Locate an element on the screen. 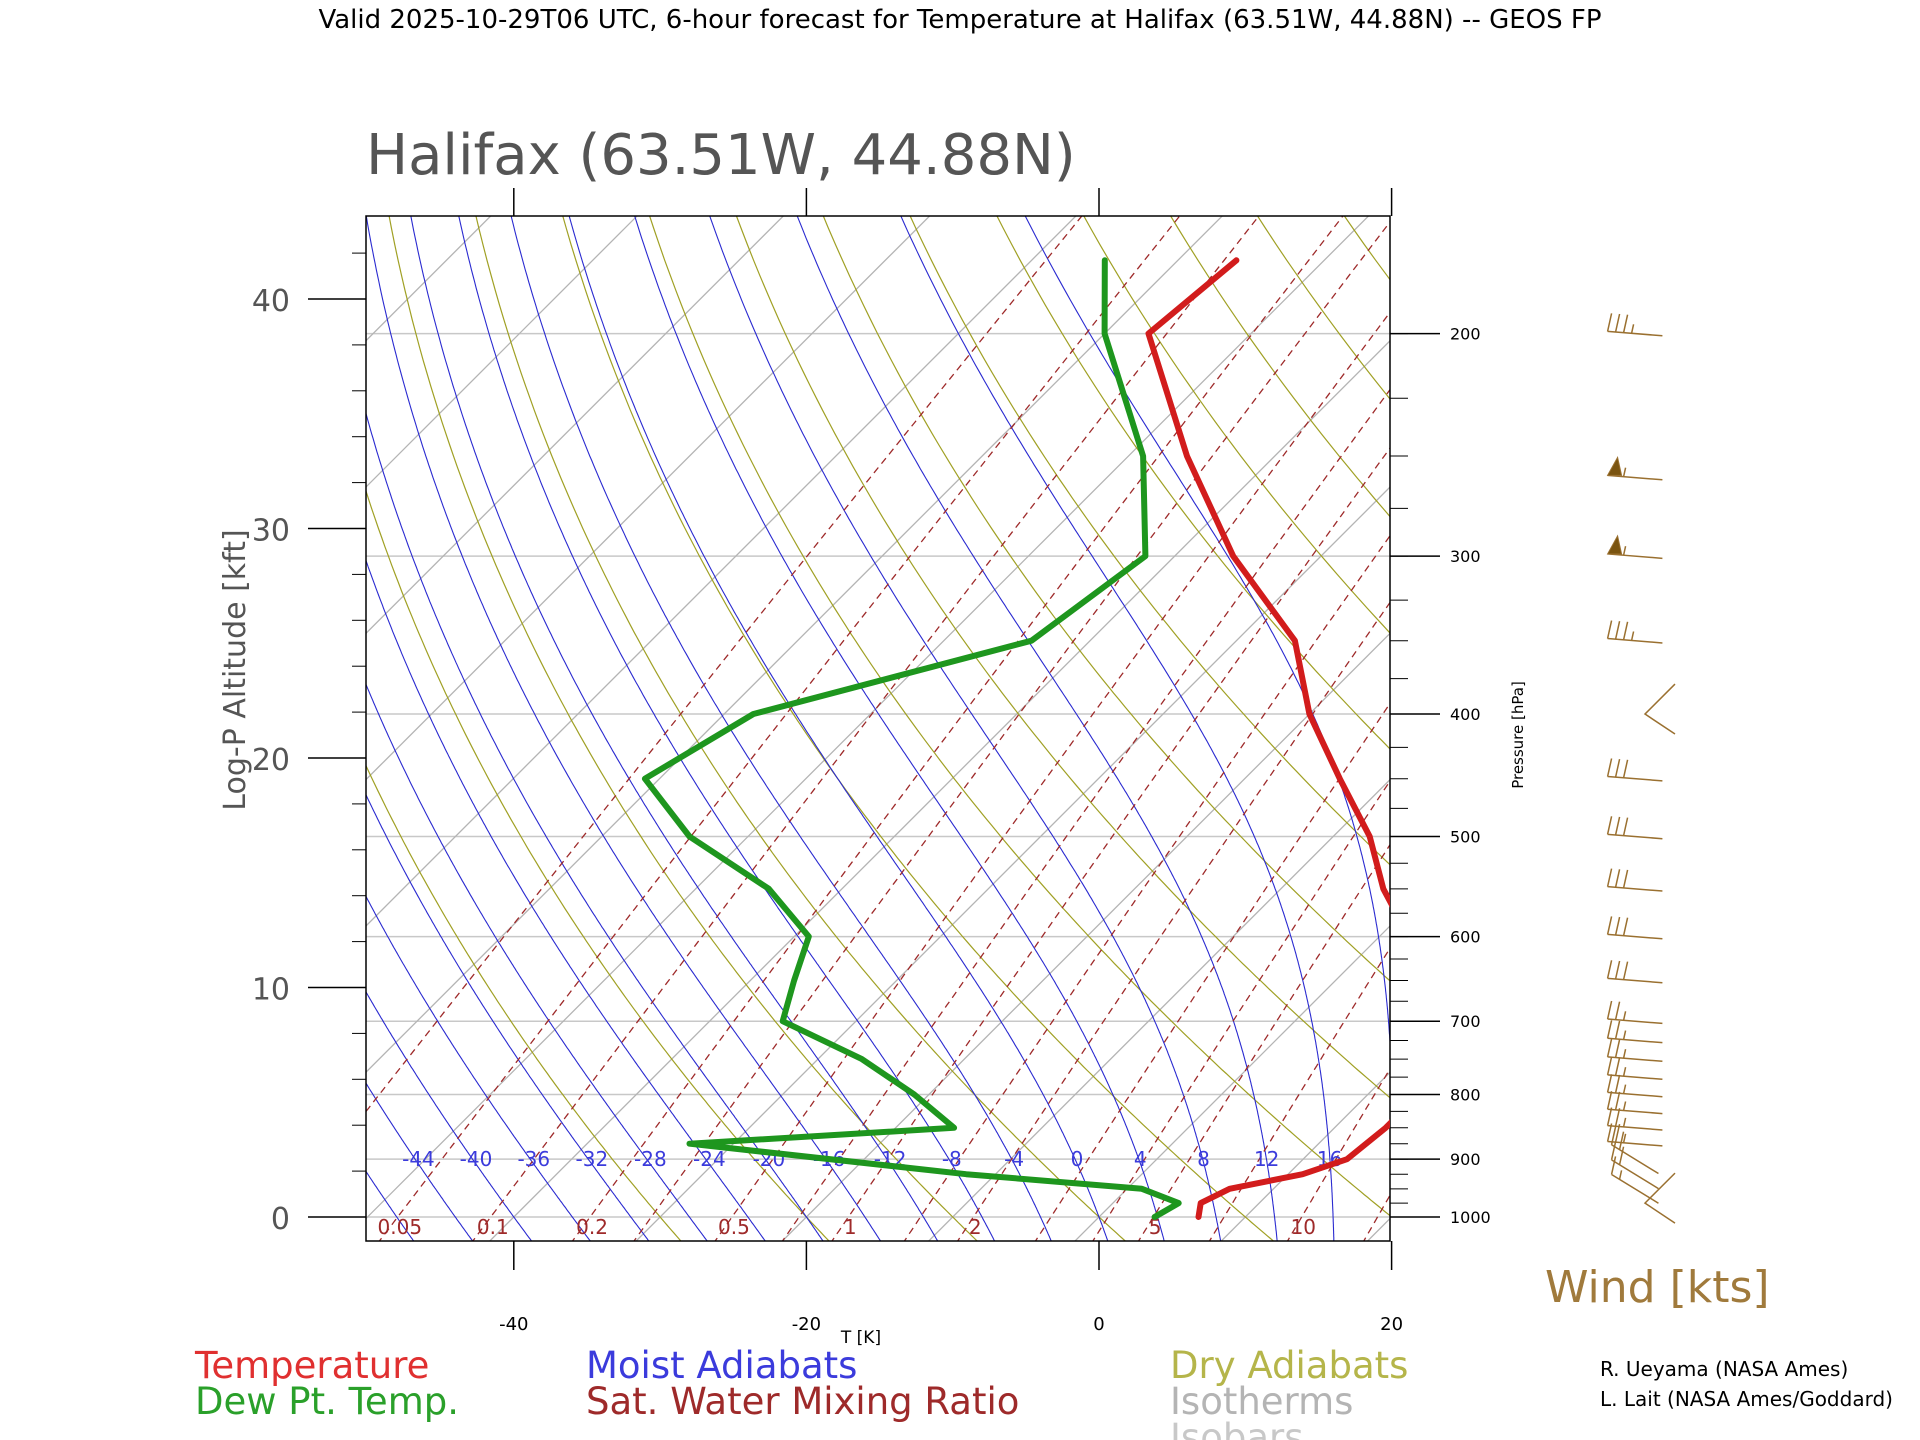 This screenshot has height=1440, width=1920. mixing-ratio-label: 0.5 is located at coordinates (734, 1227).